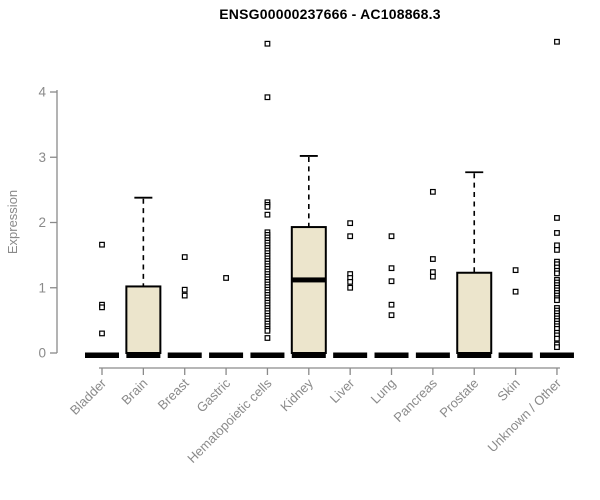 The height and width of the screenshot is (500, 600). Describe the element at coordinates (213, 395) in the screenshot. I see `x-tick-label-gastric: Gastric` at that location.